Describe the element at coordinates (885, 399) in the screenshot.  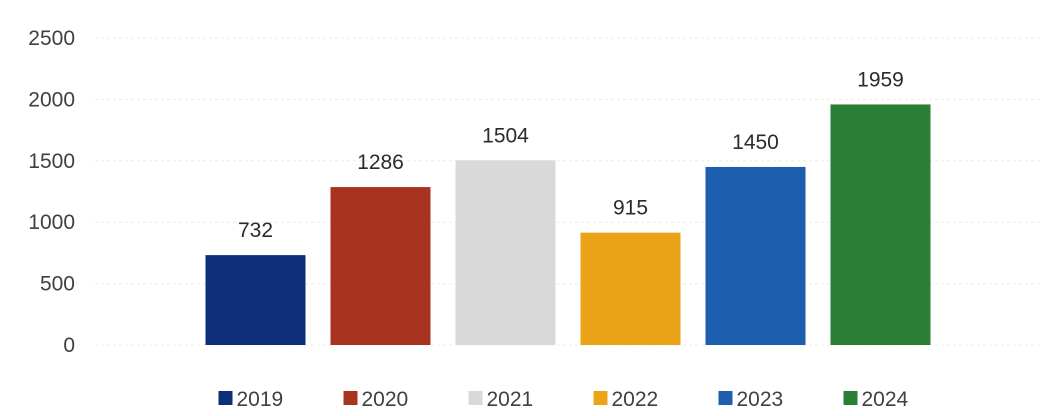
I see `legend-label-2024: 2024` at that location.